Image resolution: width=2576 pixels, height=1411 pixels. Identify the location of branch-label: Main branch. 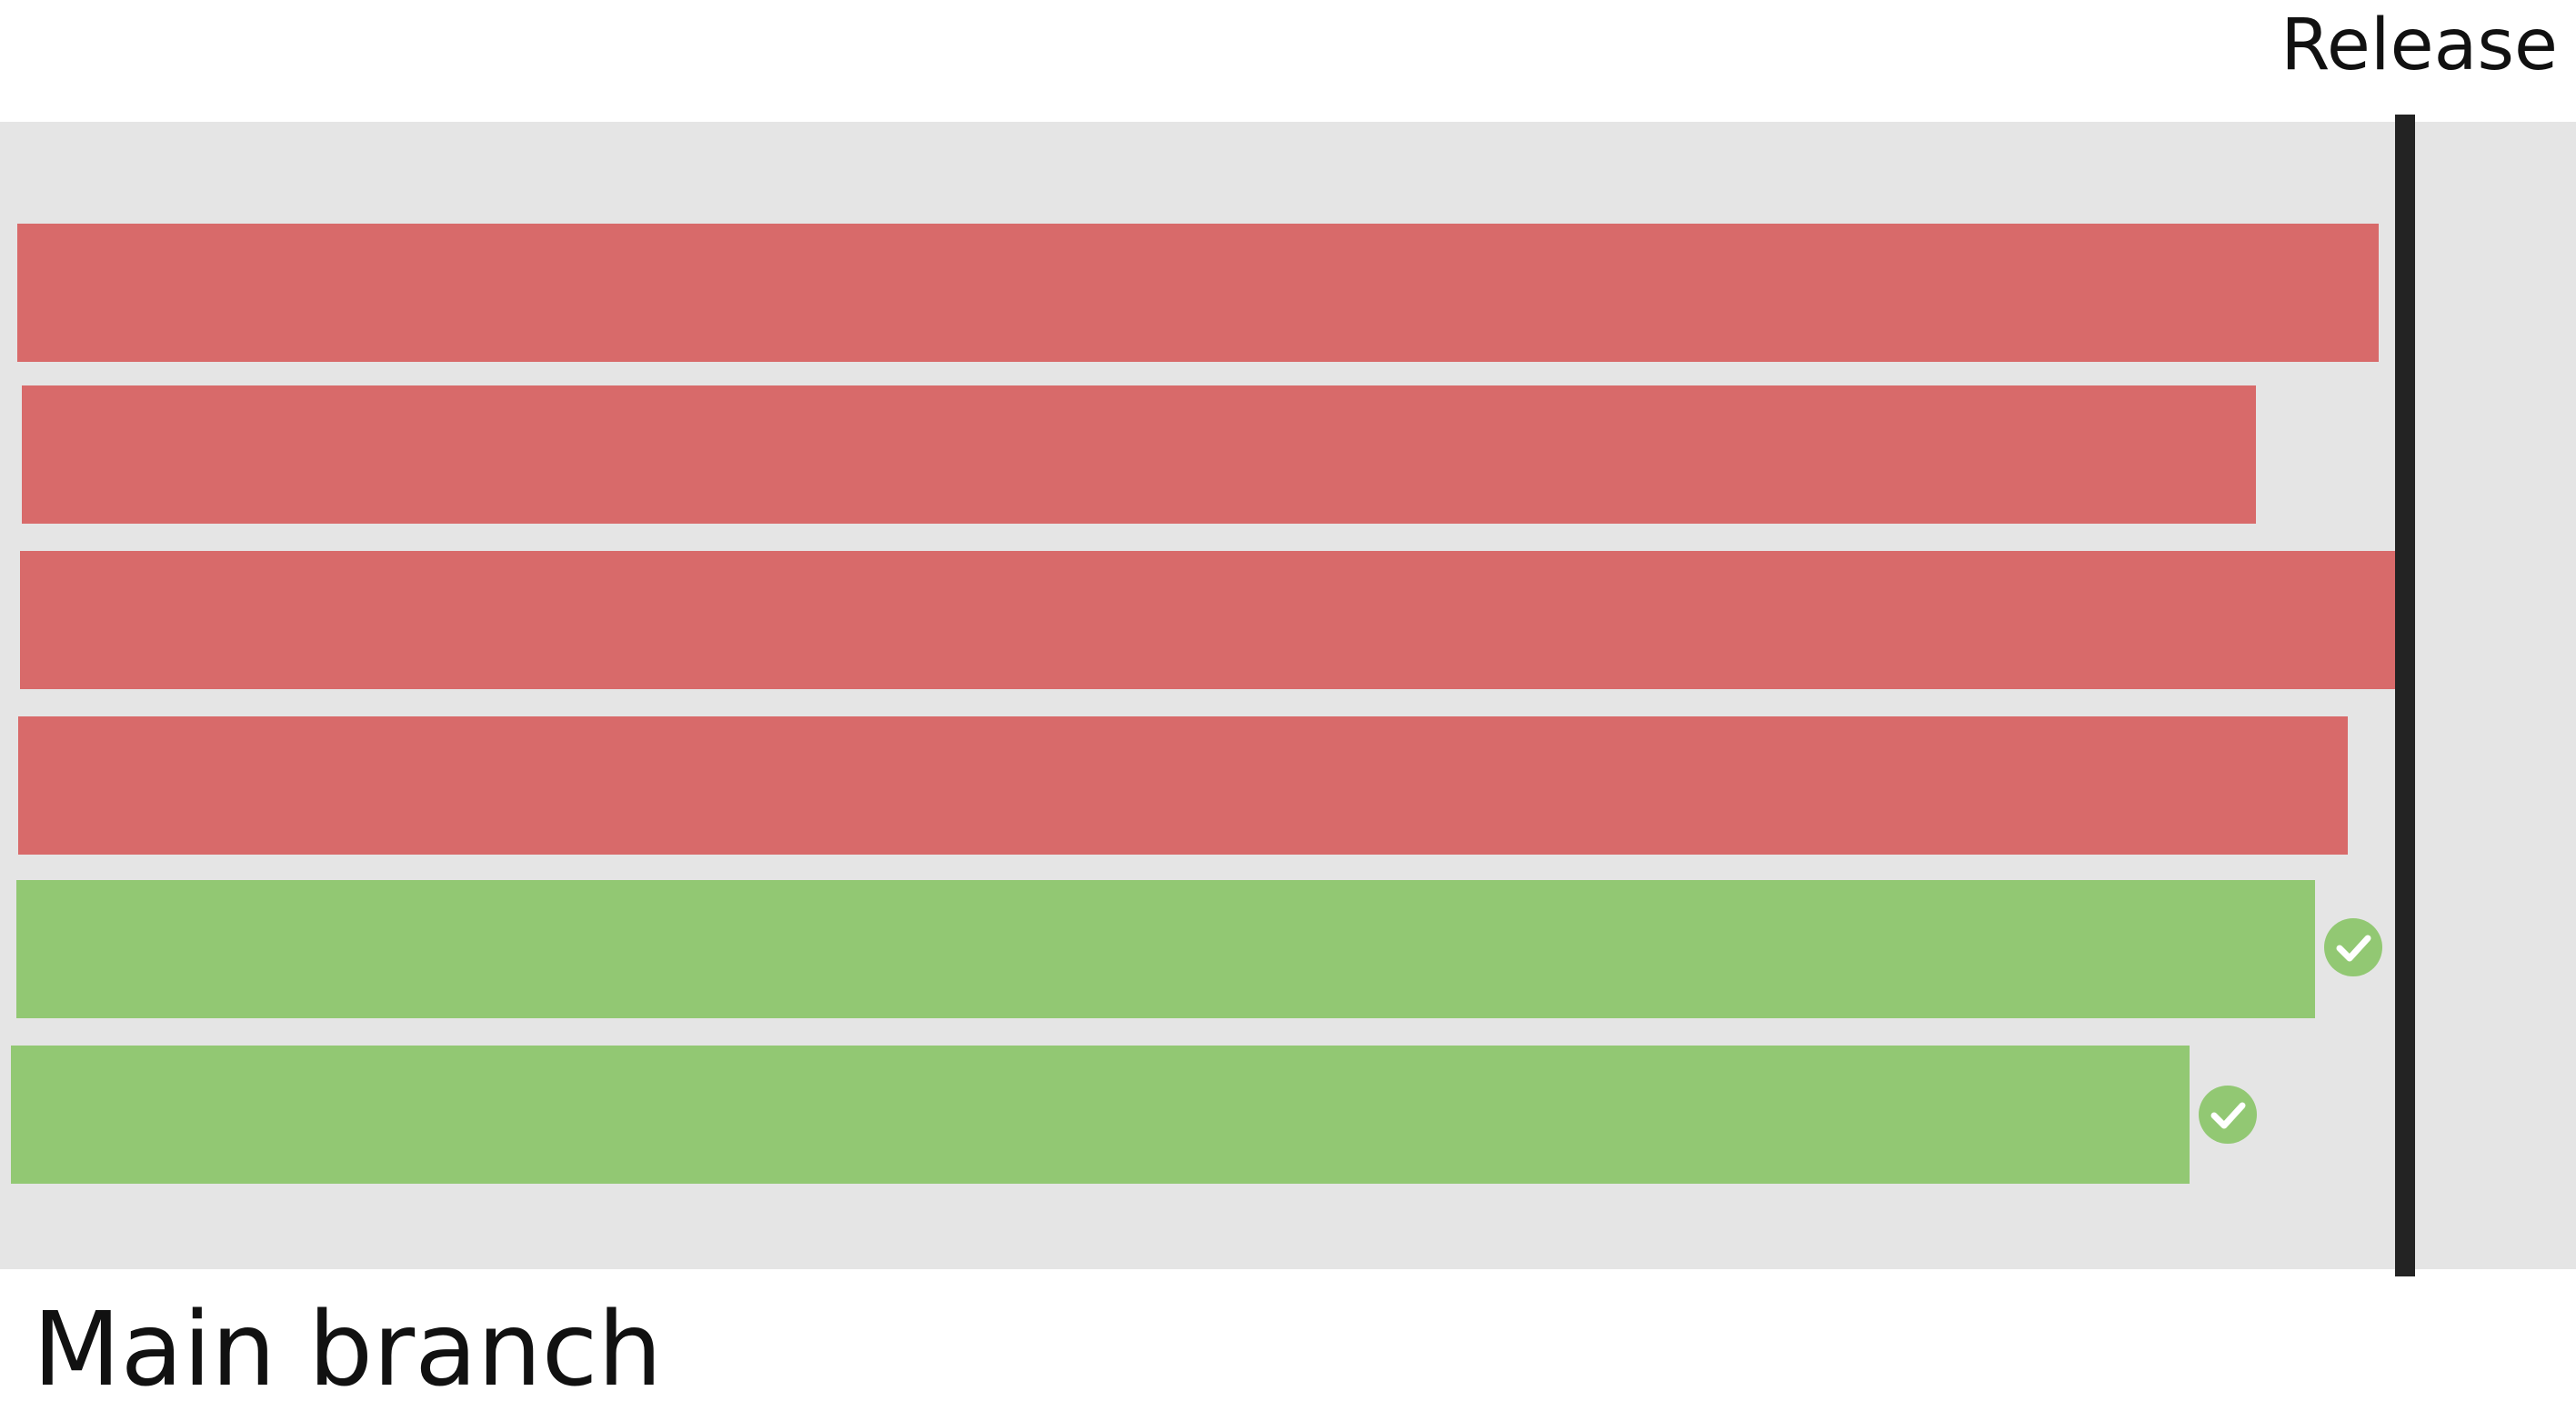
(348, 1350).